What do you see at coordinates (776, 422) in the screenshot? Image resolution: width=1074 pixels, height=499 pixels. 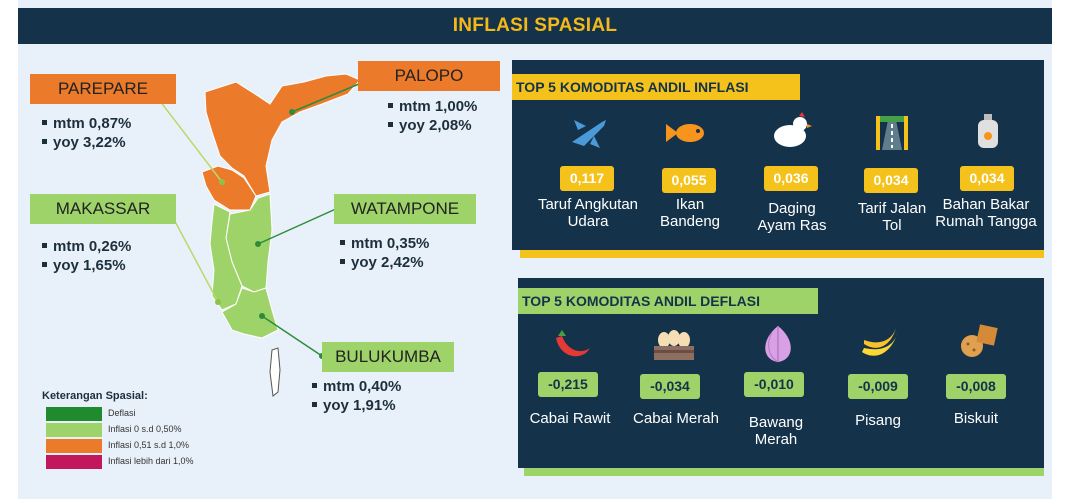 I see `deflation-item-name-line1: Bawang` at bounding box center [776, 422].